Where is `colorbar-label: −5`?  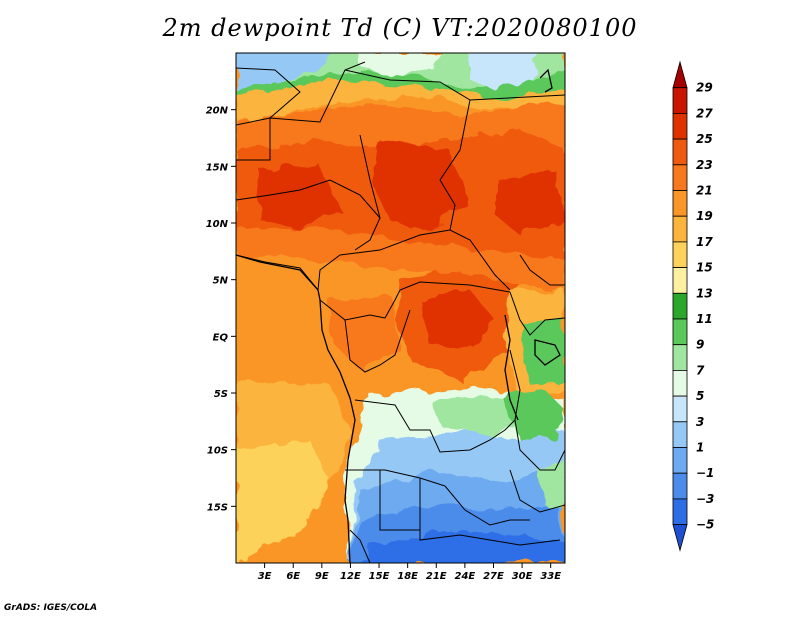 colorbar-label: −5 is located at coordinates (705, 525).